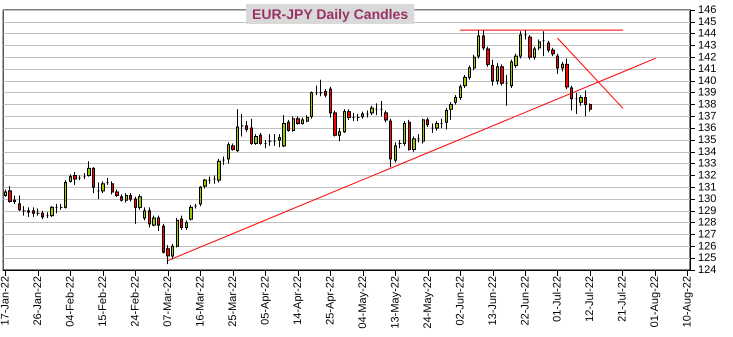  What do you see at coordinates (622, 299) in the screenshot?
I see `x-tick-label: 21-Jul-22` at bounding box center [622, 299].